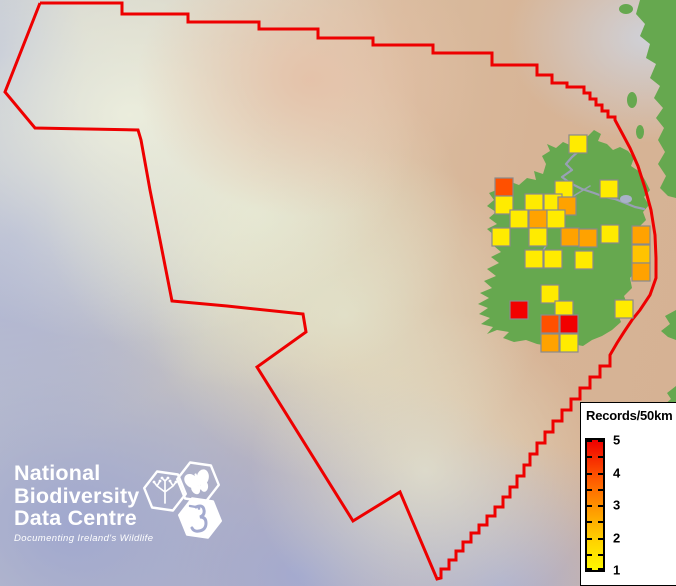  I want to click on seahorse-icon, so click(200, 518).